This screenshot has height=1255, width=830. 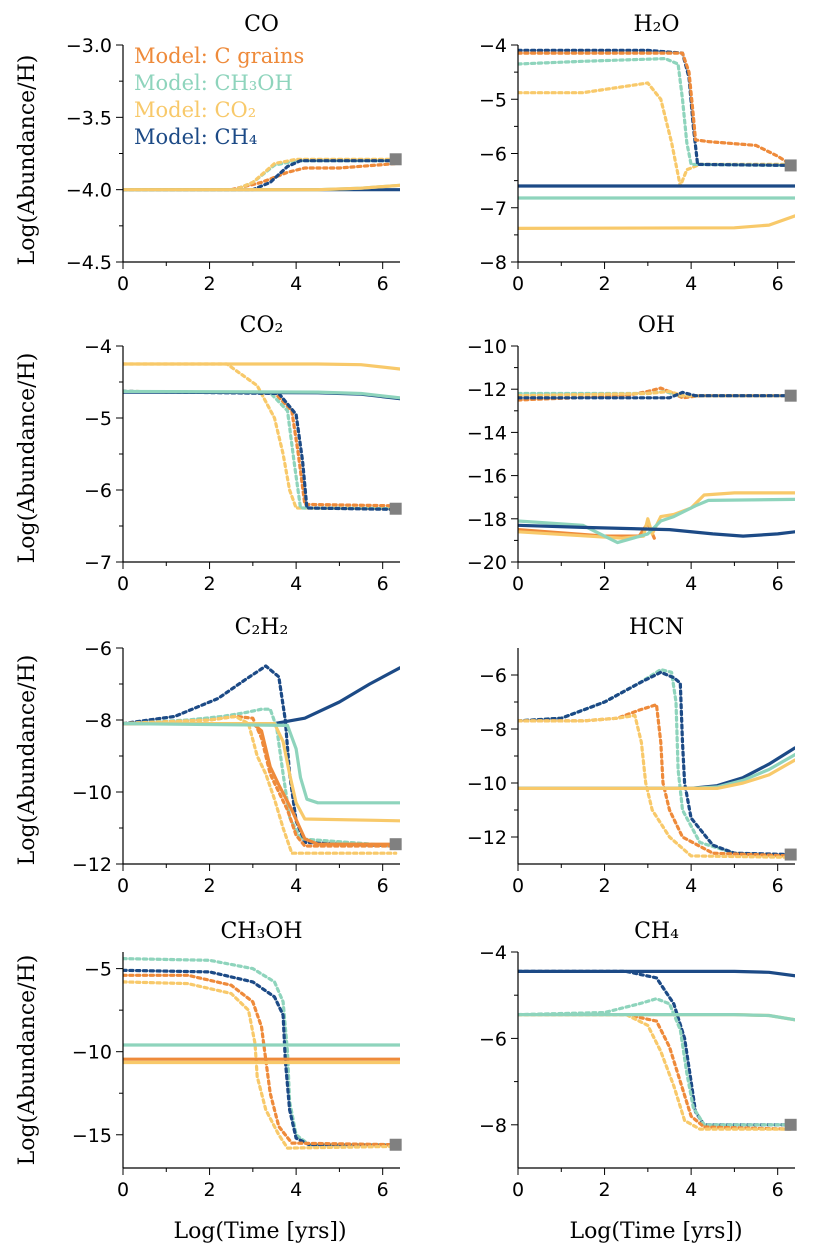 I want to click on panel-hcn: 0 2 4 6 −12 −10 −8 −6 HCN, so click(x=632, y=756).